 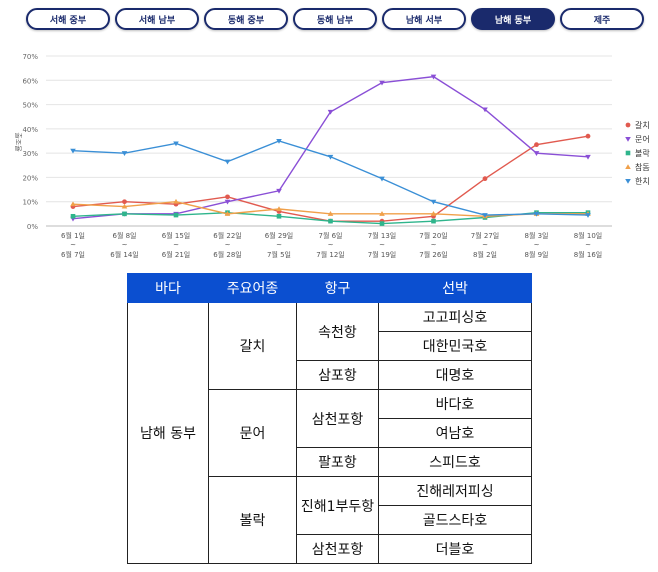 What do you see at coordinates (279, 235) in the screenshot?
I see `x-tick-label: 6월 29일` at bounding box center [279, 235].